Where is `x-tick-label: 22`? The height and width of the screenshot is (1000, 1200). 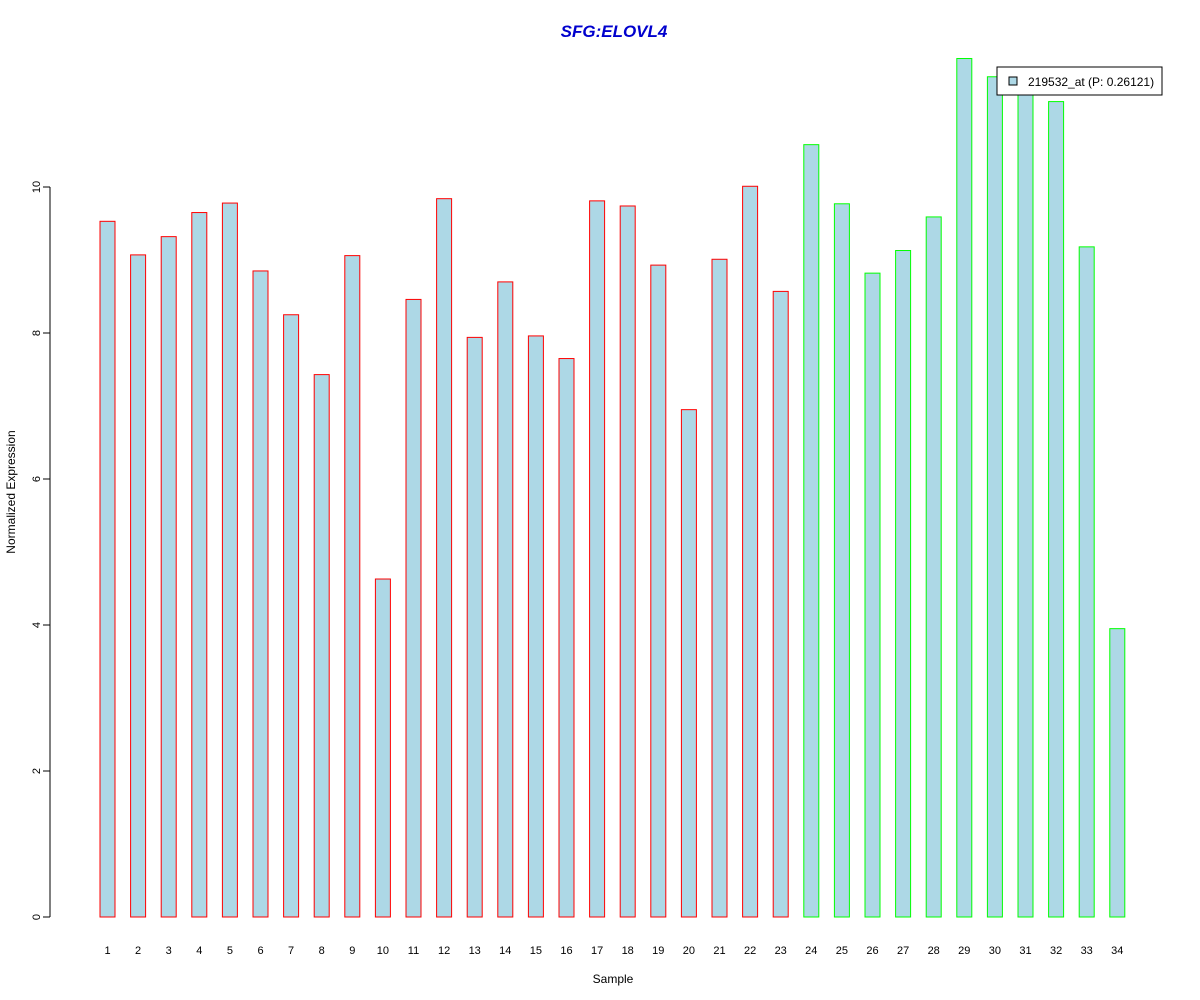 x-tick-label: 22 is located at coordinates (750, 951).